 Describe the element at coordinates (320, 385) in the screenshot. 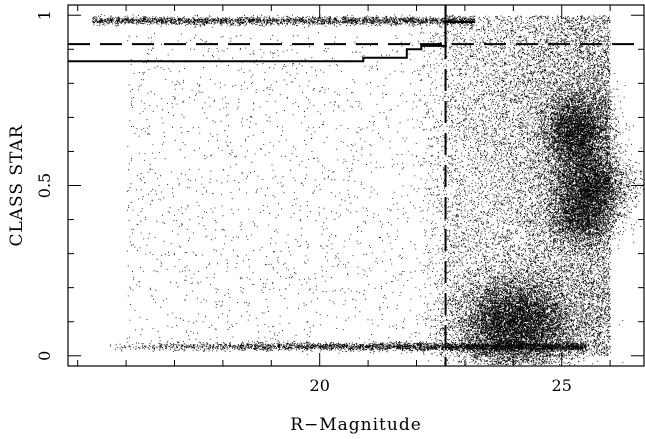

I see `x-tick-label: 20` at that location.